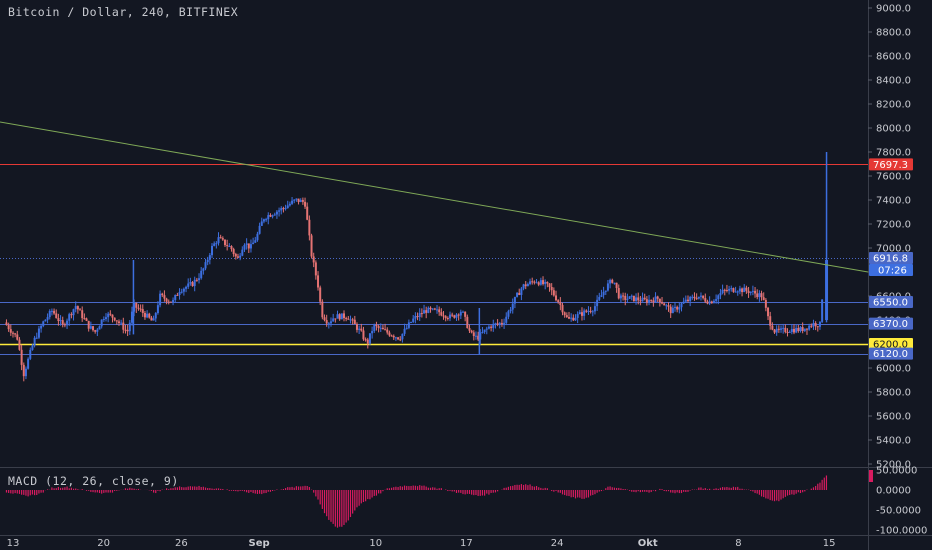 Image resolution: width=932 pixels, height=550 pixels. What do you see at coordinates (898, 511) in the screenshot?
I see `macd-tick-label: -50.0000` at bounding box center [898, 511].